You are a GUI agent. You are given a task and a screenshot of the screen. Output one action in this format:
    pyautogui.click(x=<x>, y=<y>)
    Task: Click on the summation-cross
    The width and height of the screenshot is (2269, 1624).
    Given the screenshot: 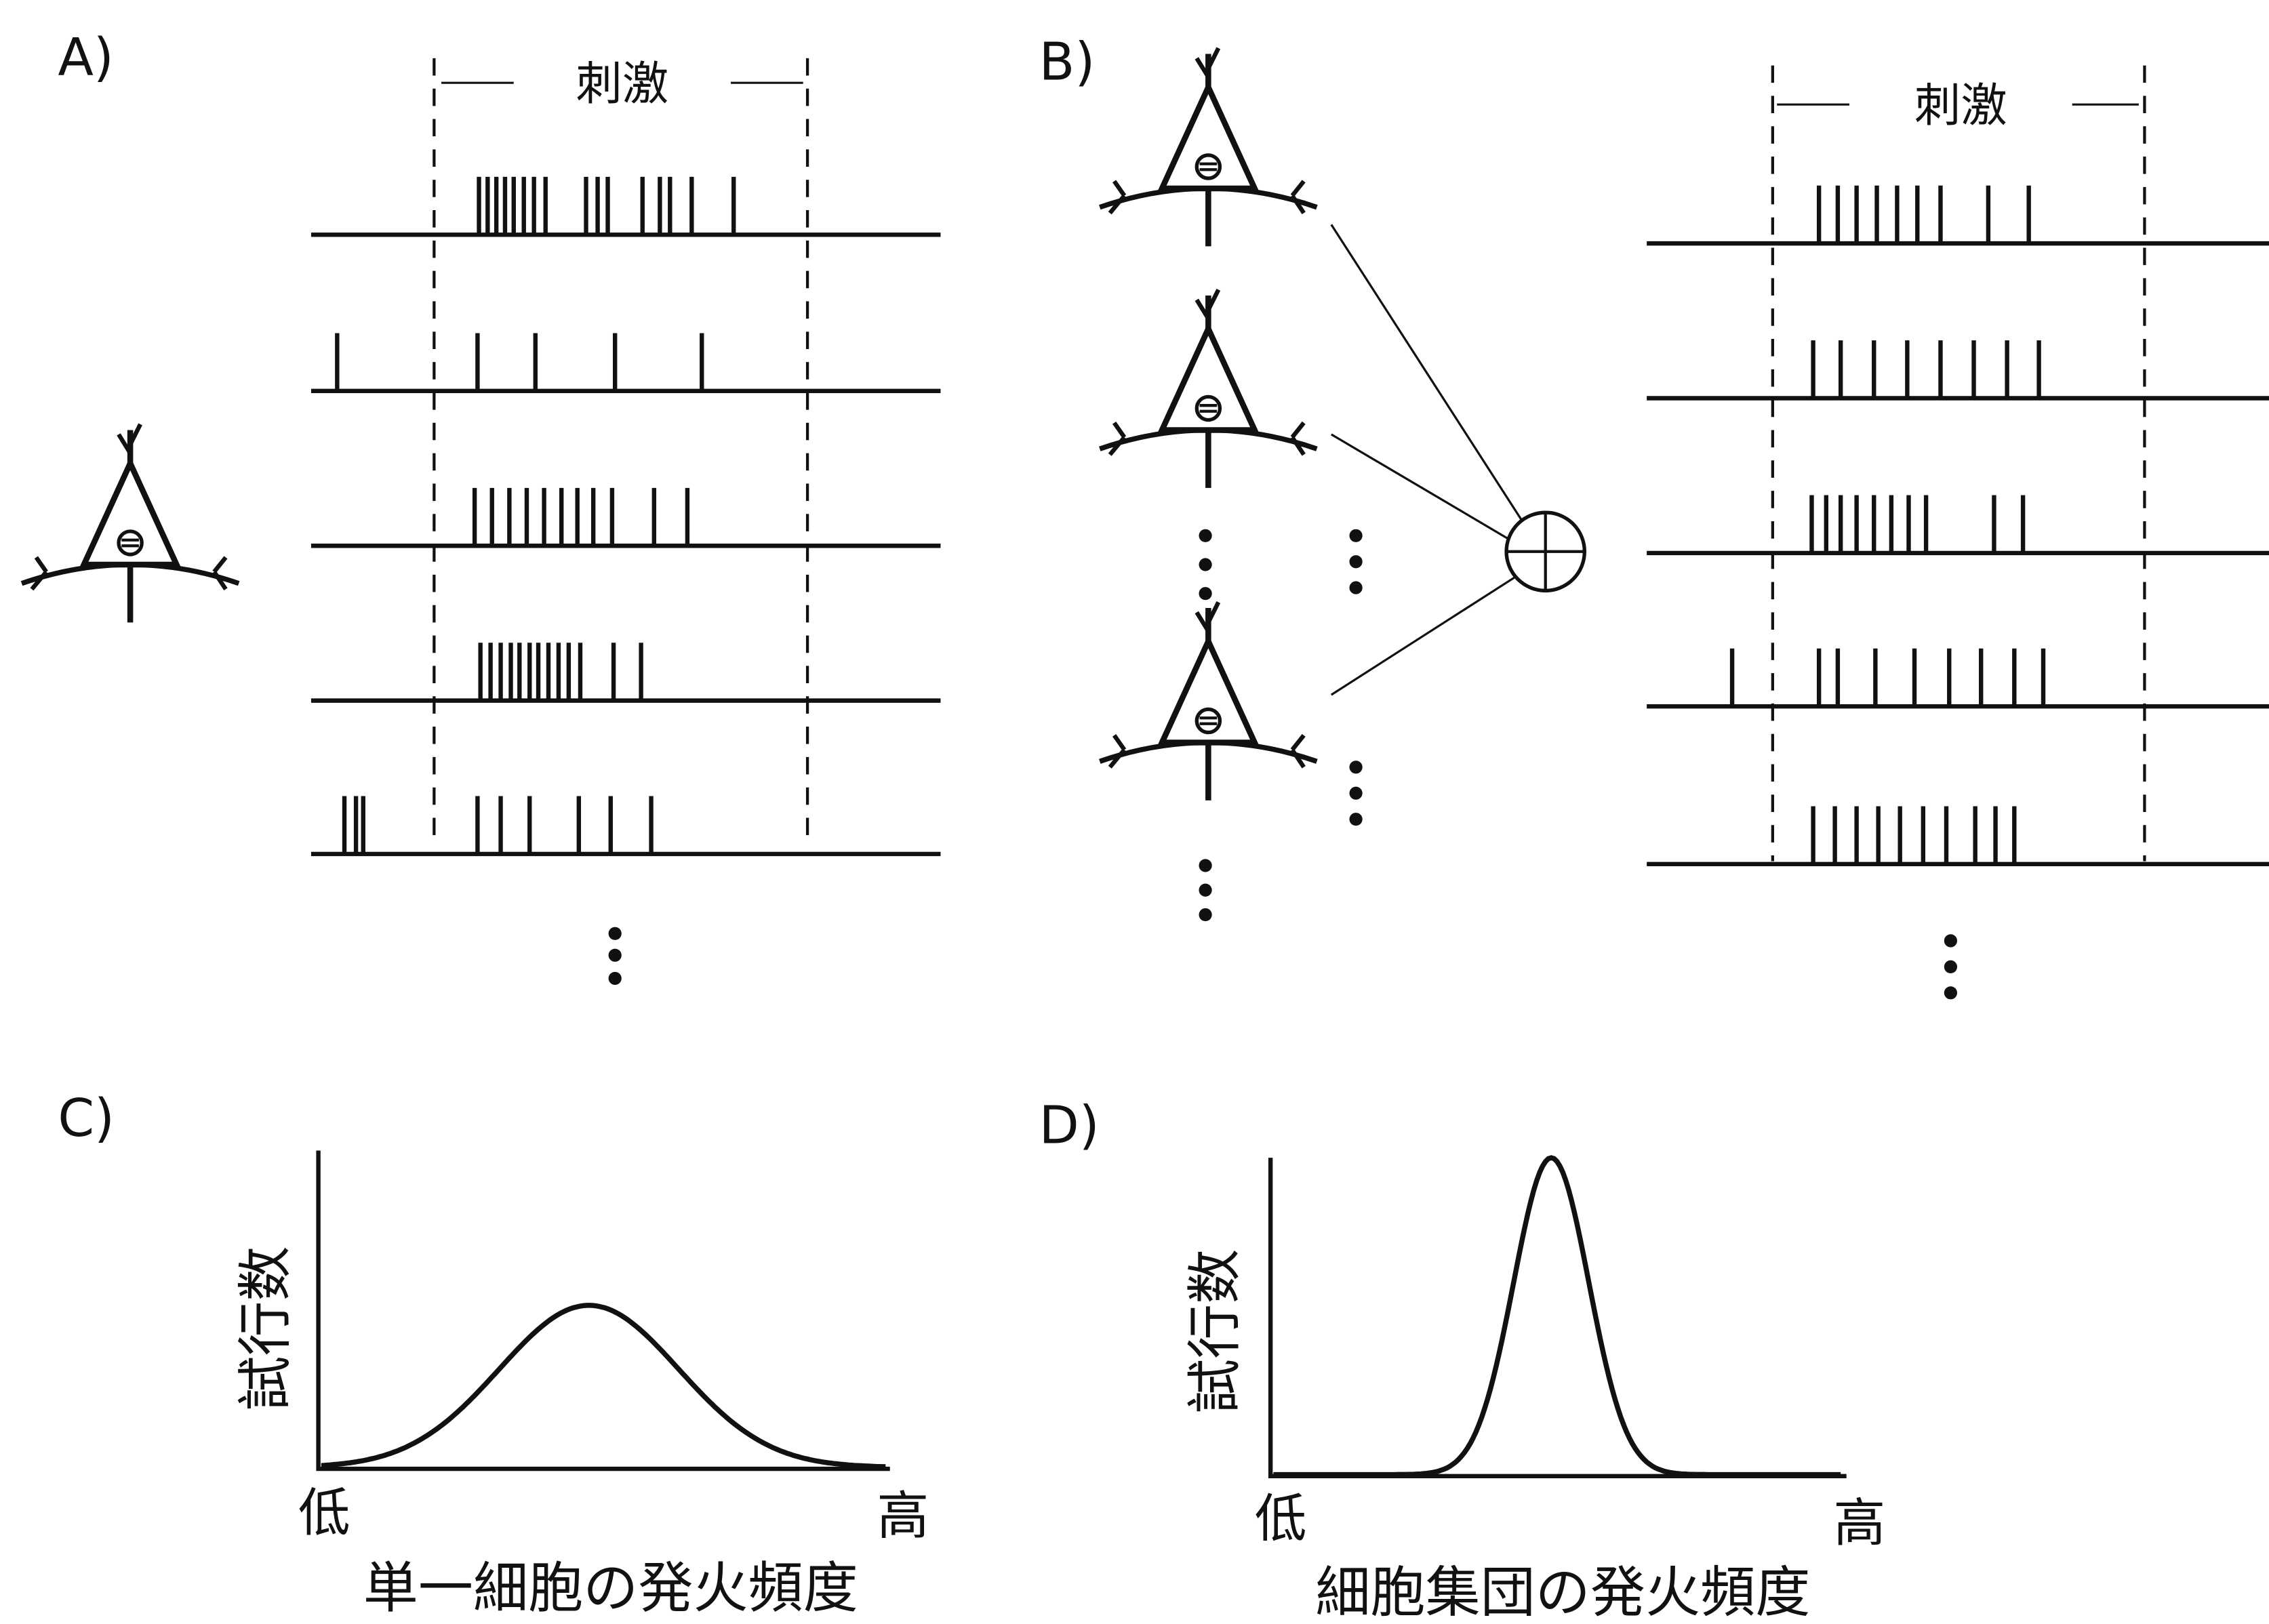 What is the action you would take?
    pyautogui.click(x=1545, y=551)
    